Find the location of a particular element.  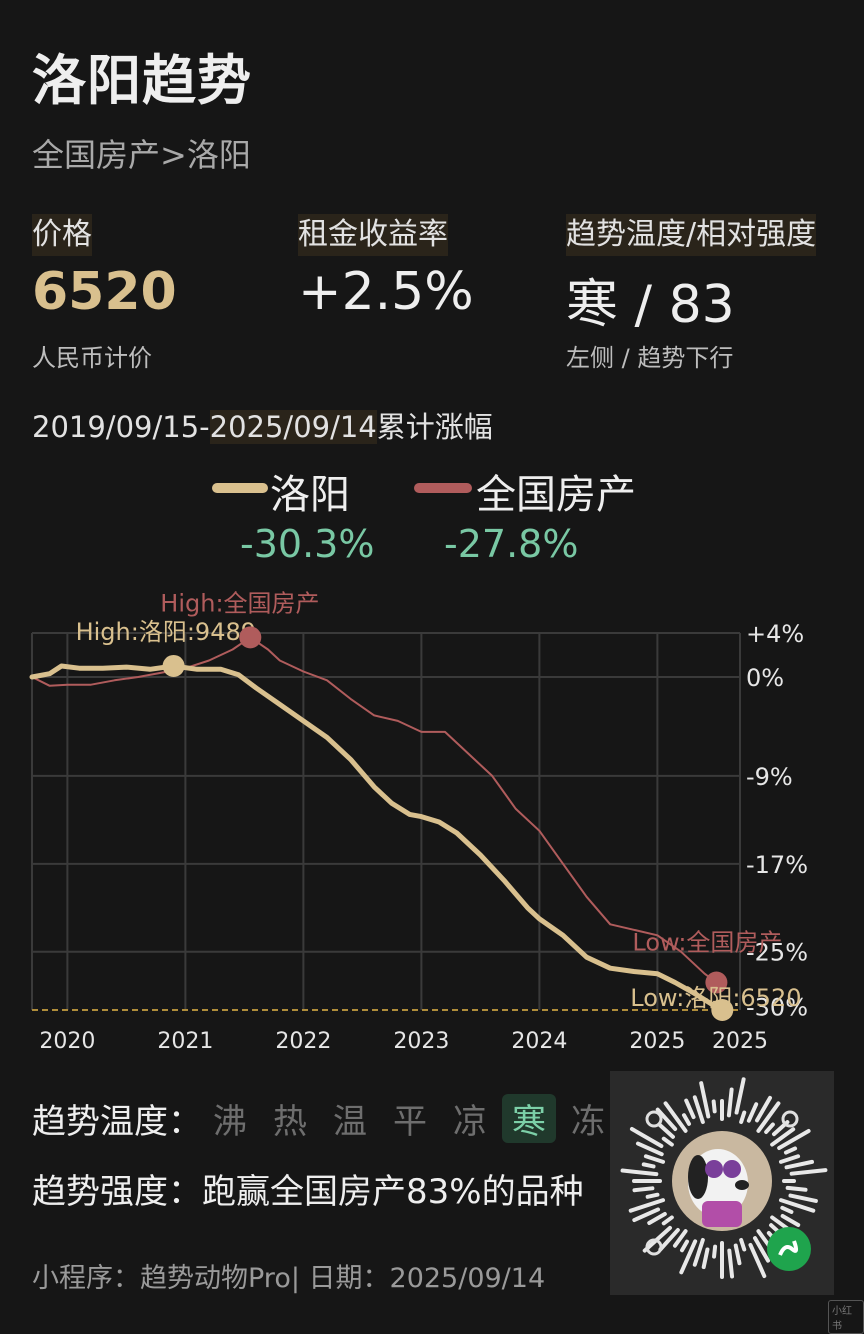

x-tick-label-5: 2025 is located at coordinates (657, 1041).